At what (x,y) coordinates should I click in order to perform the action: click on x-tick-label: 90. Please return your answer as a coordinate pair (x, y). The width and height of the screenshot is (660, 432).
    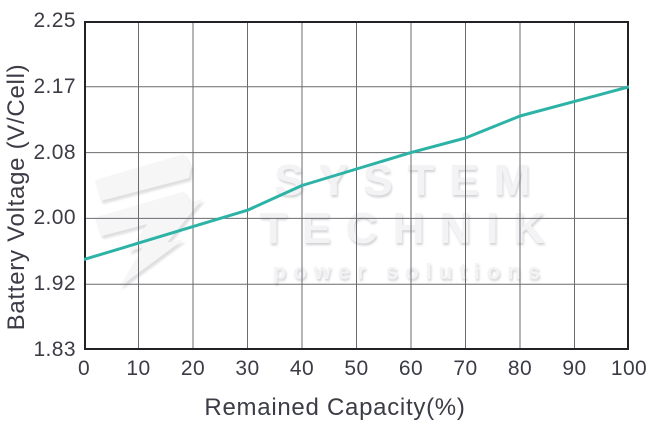
    Looking at the image, I should click on (574, 368).